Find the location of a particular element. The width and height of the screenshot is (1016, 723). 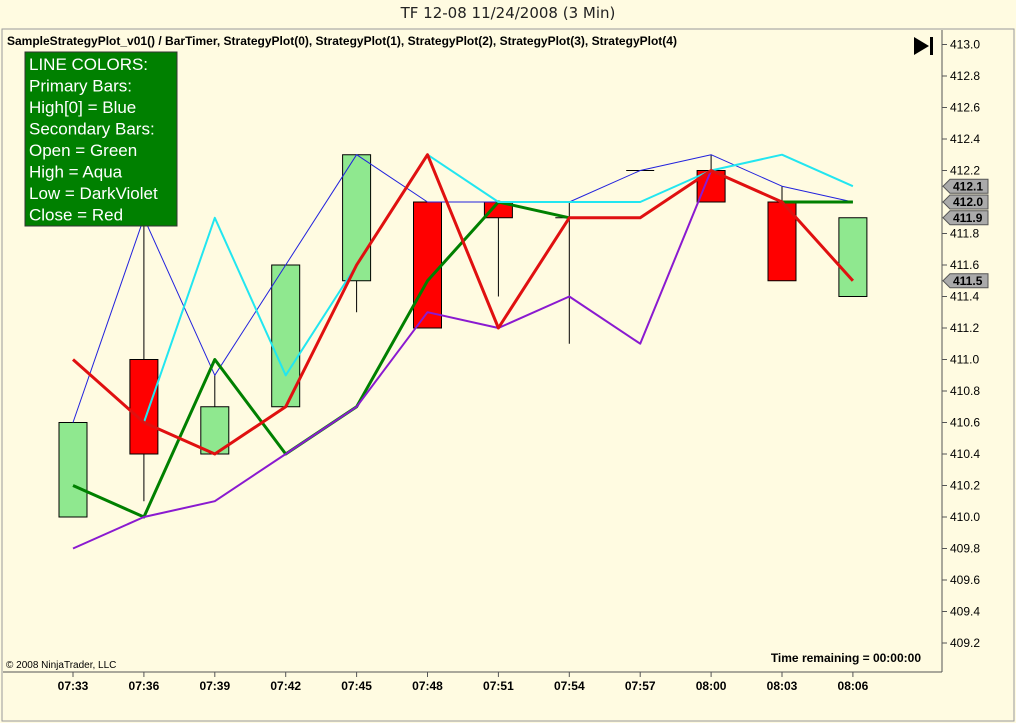

y-tick-label: 411.6 is located at coordinates (964, 265).